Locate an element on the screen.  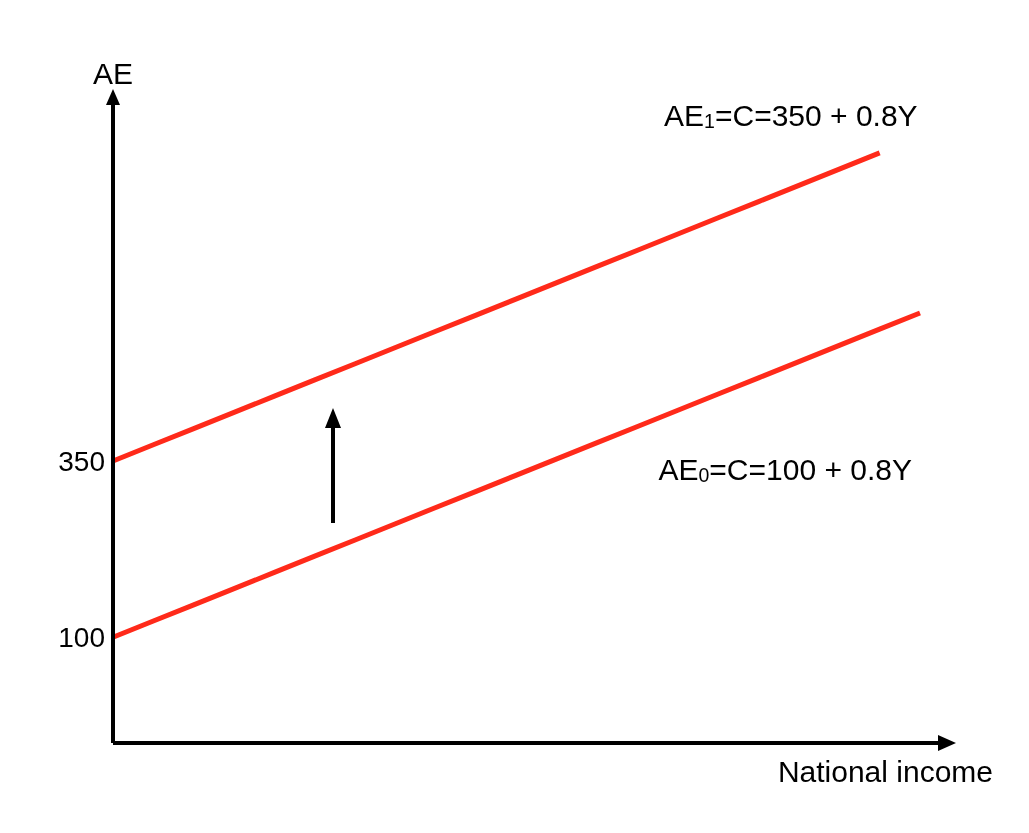
x-axis-title: National income is located at coordinates (885, 771).